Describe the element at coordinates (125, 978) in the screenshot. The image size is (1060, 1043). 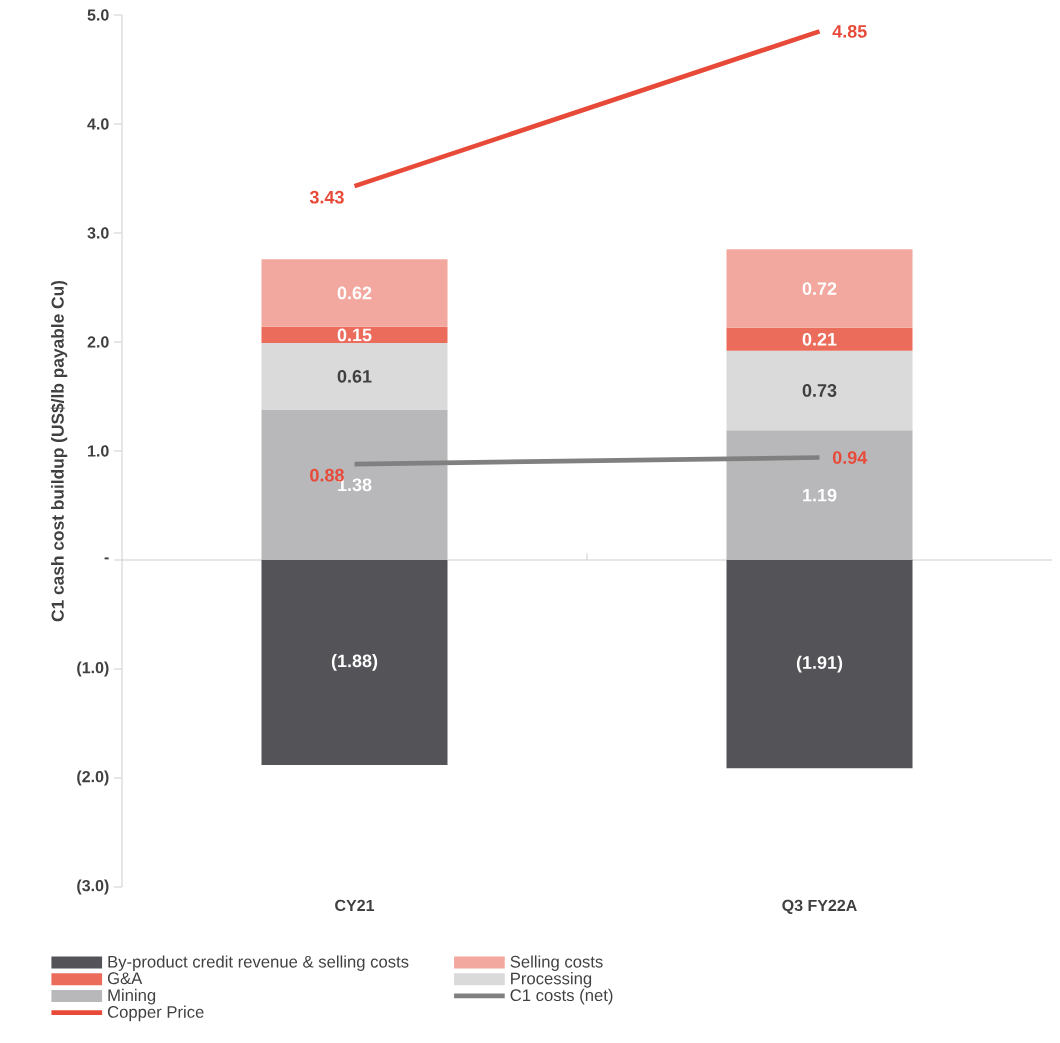
I see `legend-label: G&A` at that location.